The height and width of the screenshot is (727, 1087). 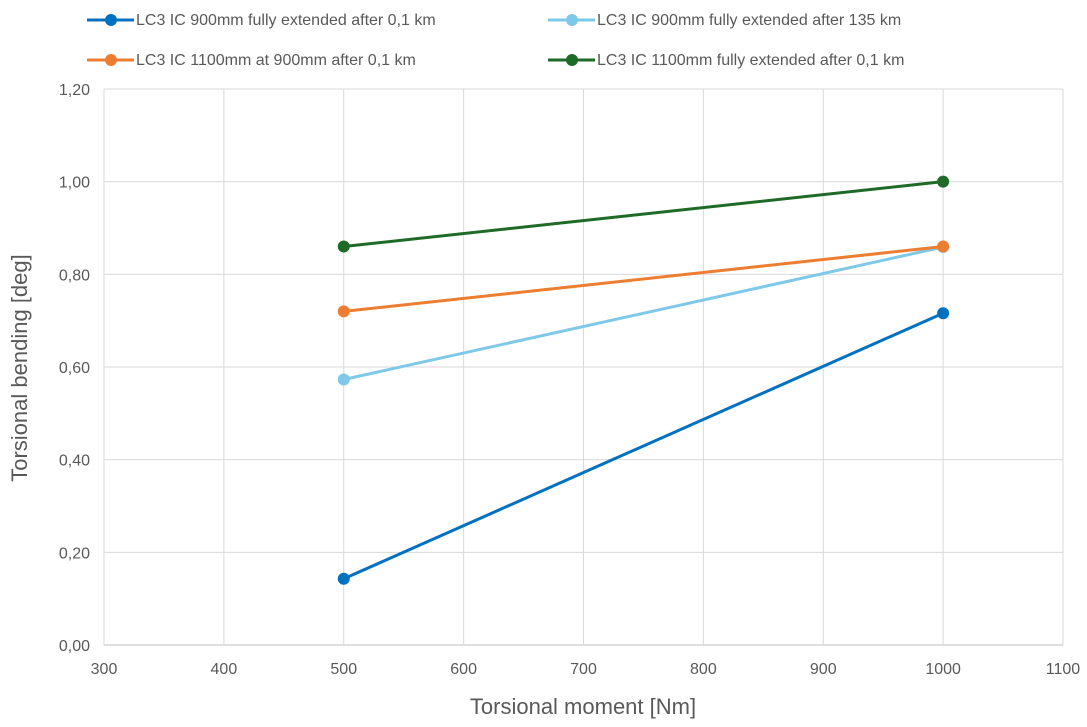 What do you see at coordinates (74, 183) in the screenshot?
I see `y-tick-label: 1,00` at bounding box center [74, 183].